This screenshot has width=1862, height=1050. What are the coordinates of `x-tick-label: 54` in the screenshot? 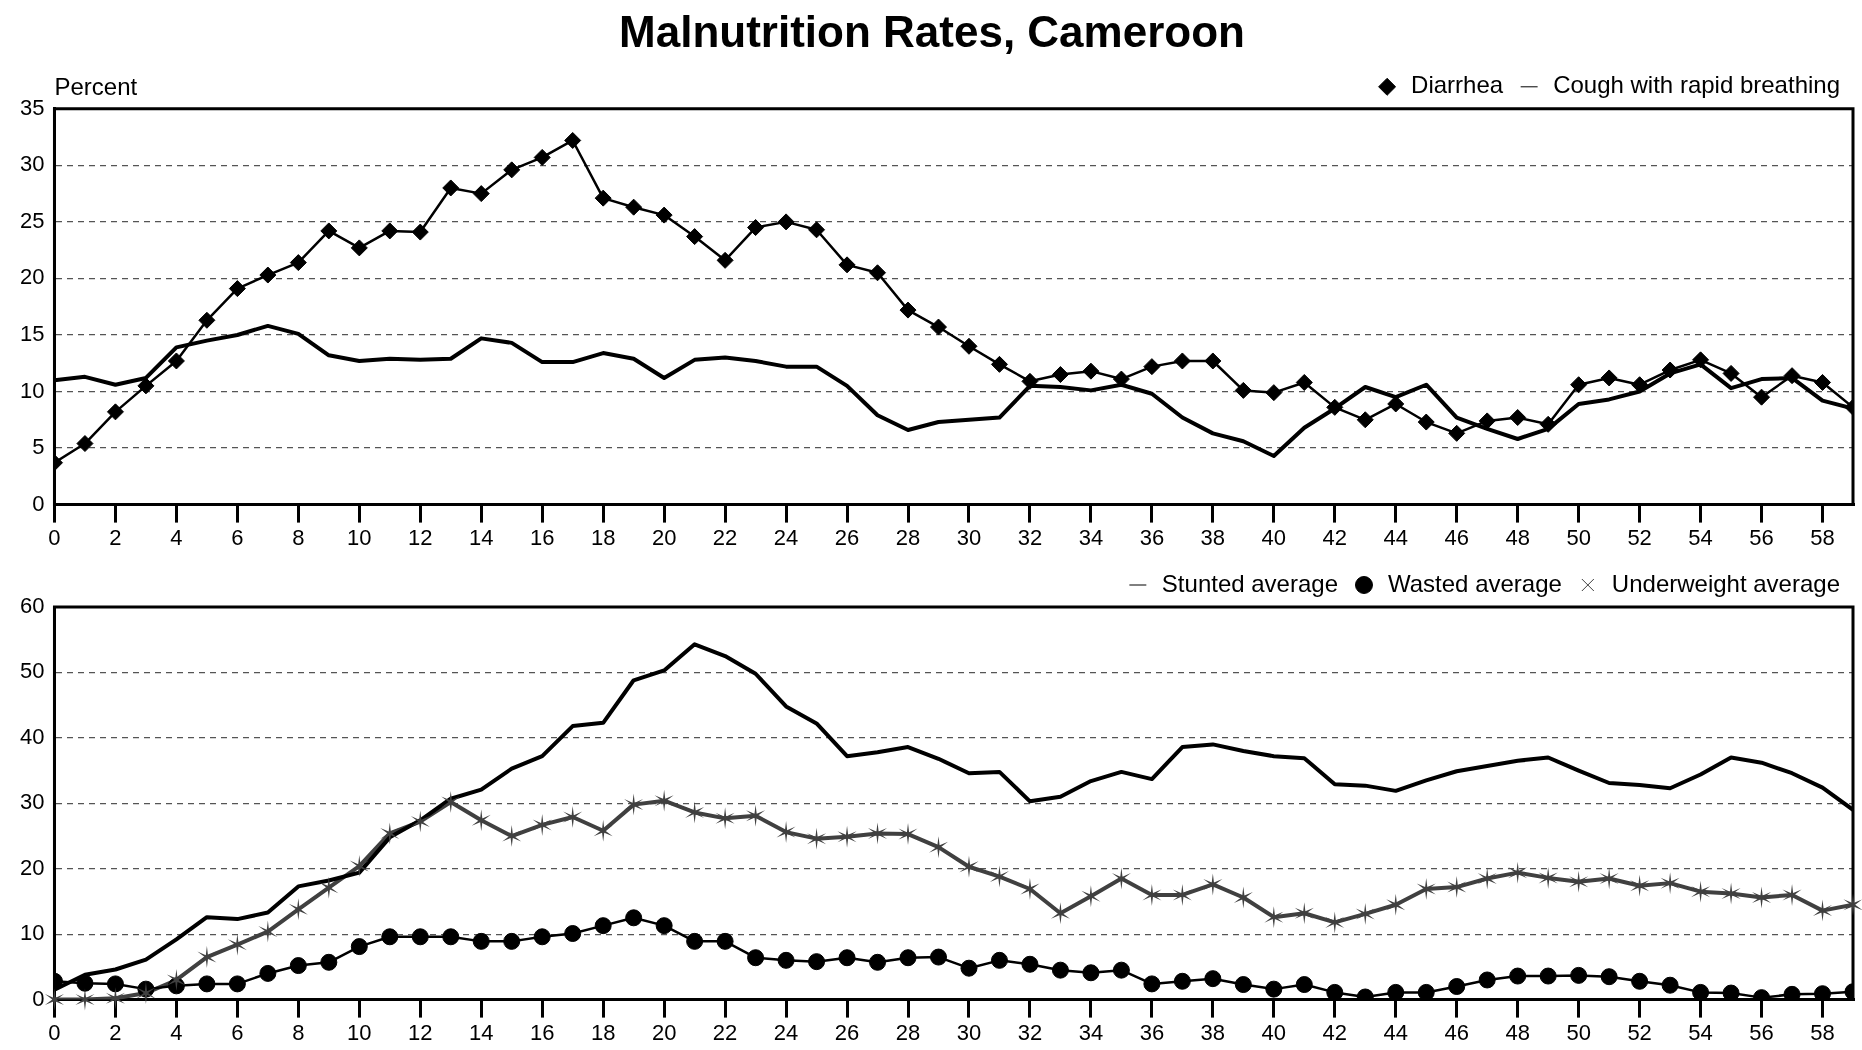 It's located at (1700, 1032).